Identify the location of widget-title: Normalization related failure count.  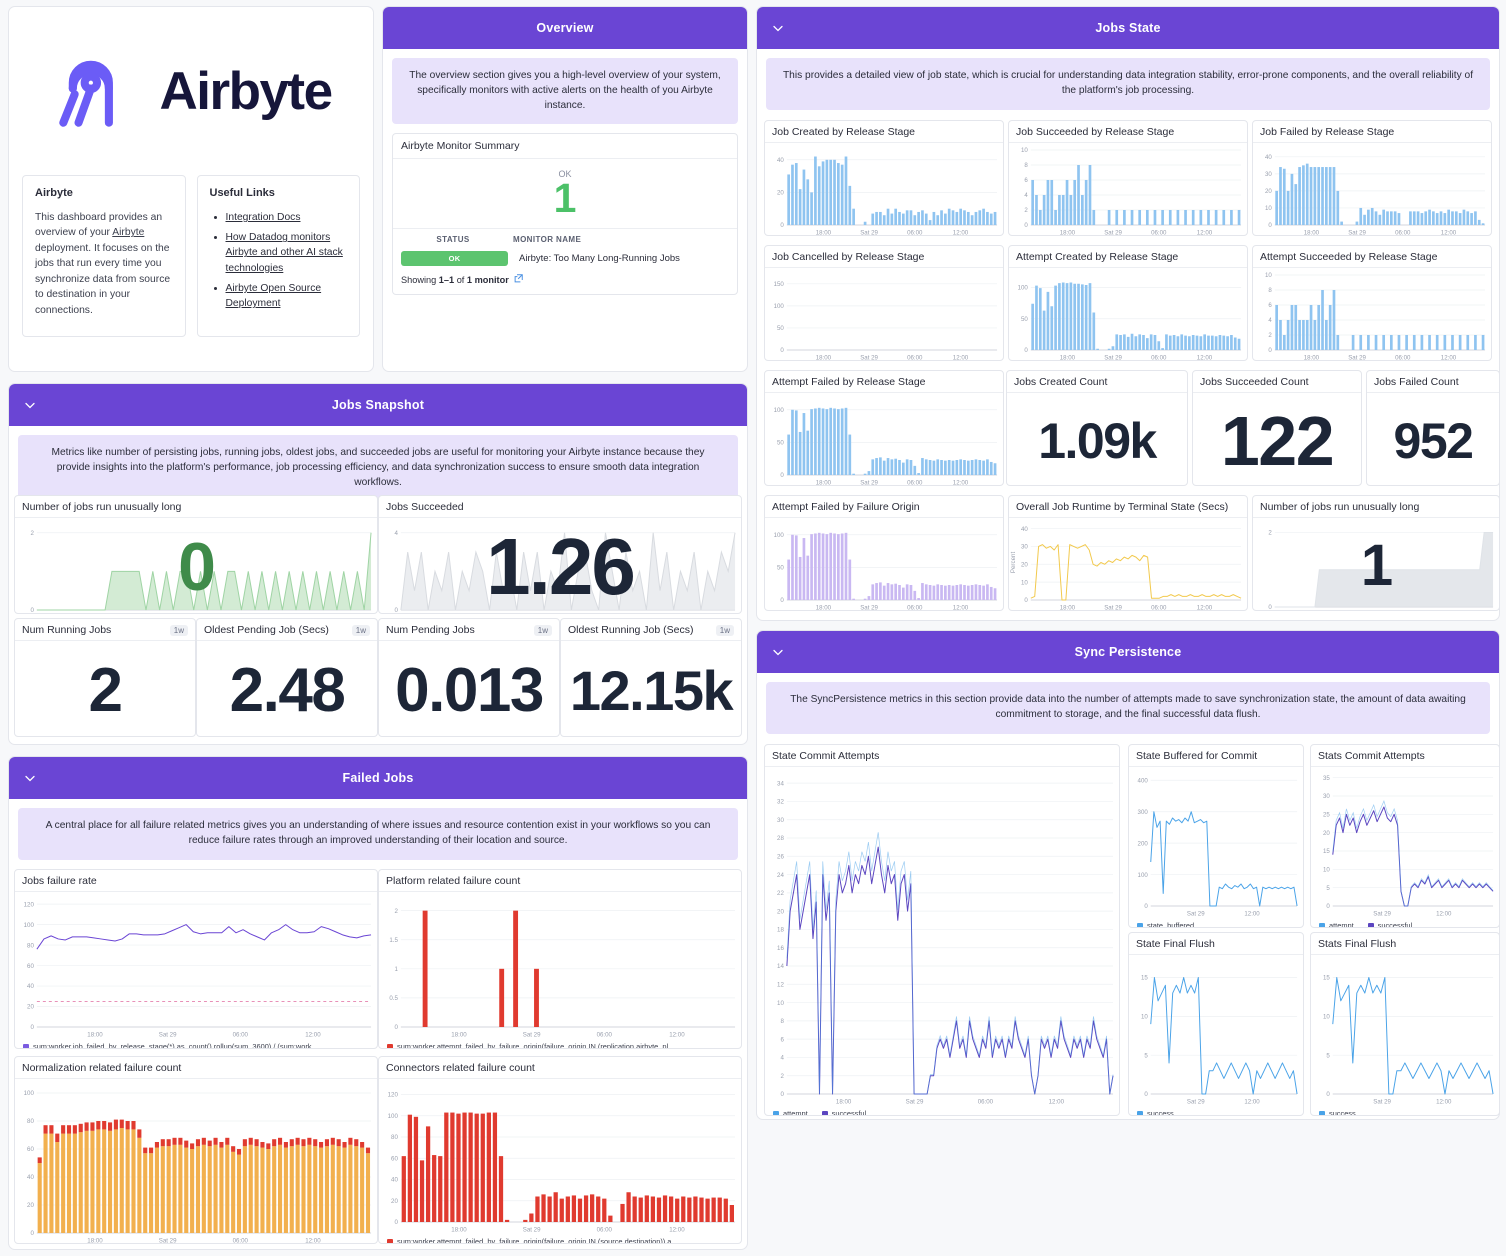
(196, 1068).